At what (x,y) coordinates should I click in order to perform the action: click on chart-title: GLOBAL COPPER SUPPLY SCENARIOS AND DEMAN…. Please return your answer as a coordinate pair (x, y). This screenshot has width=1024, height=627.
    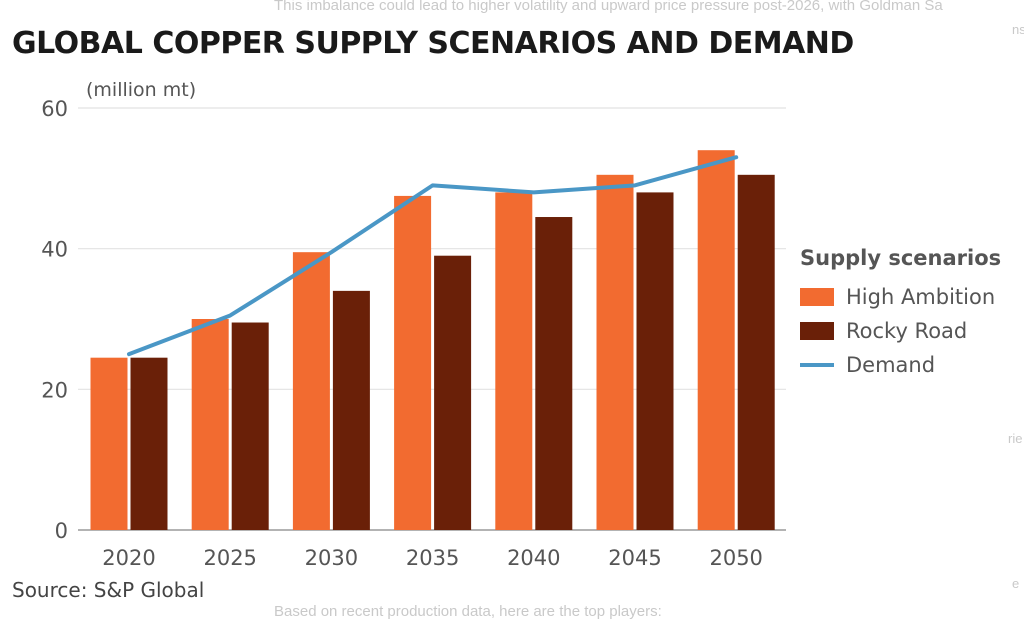
    Looking at the image, I should click on (433, 43).